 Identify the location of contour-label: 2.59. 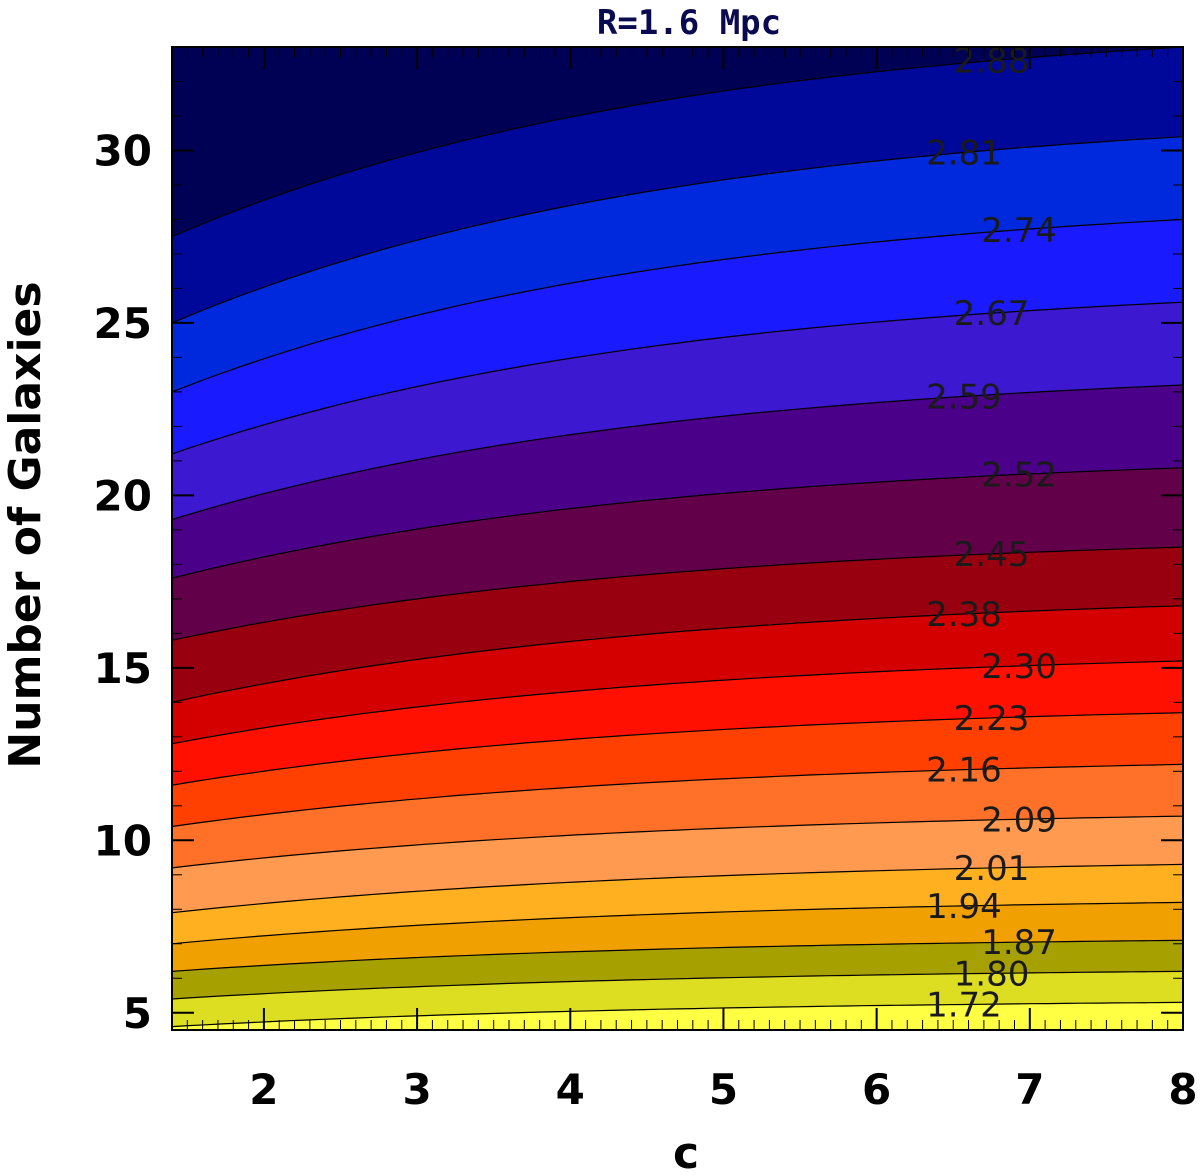
(964, 397).